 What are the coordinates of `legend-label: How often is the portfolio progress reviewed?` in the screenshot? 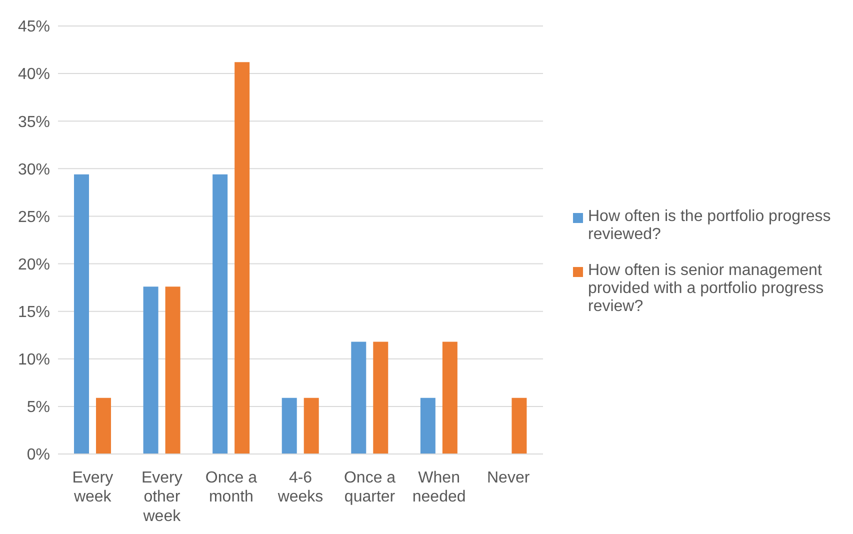 It's located at (710, 226).